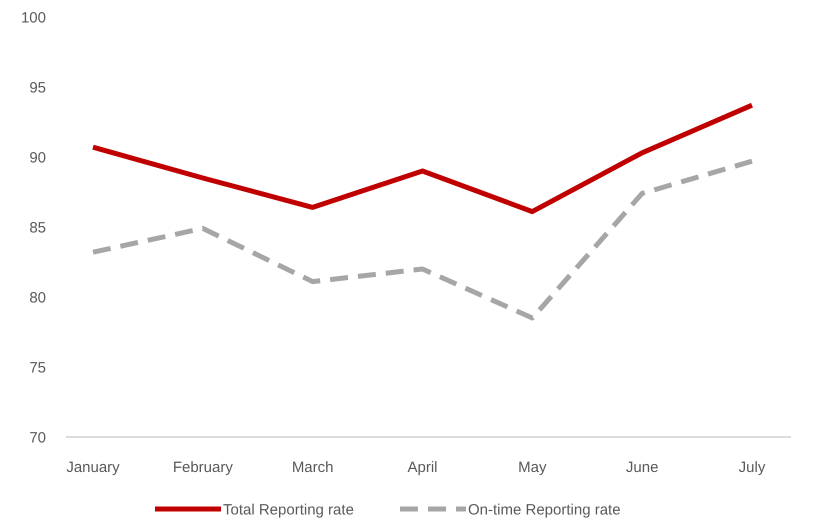 The image size is (823, 531). Describe the element at coordinates (37, 157) in the screenshot. I see `y-tick-label: 90` at that location.